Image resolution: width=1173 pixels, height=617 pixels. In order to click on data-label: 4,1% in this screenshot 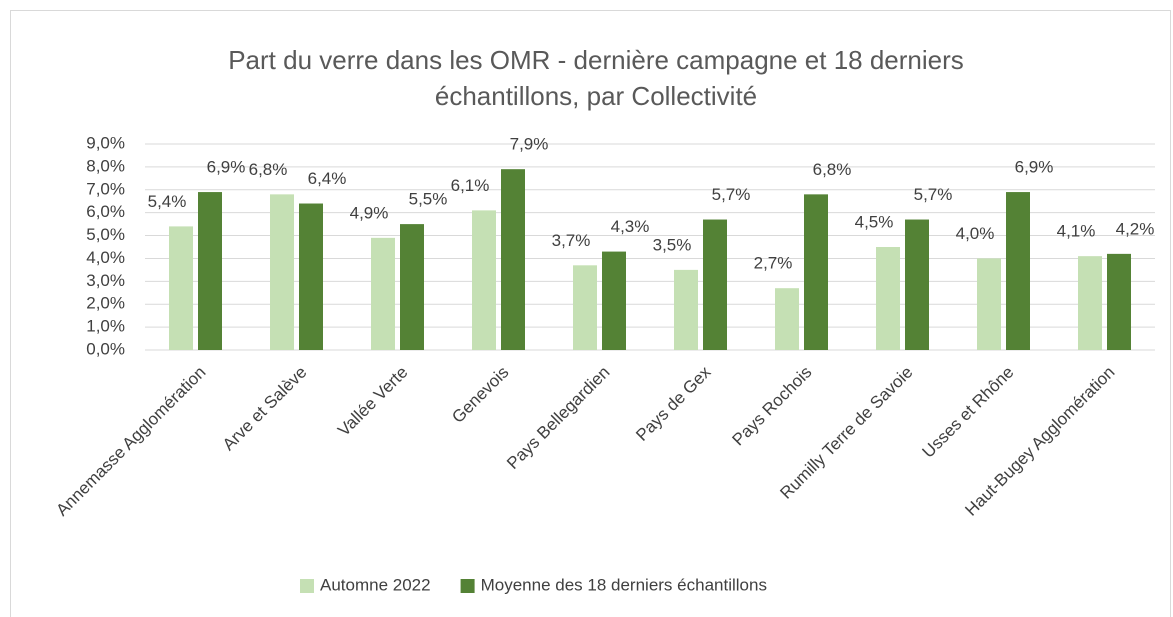, I will do `click(1076, 231)`.